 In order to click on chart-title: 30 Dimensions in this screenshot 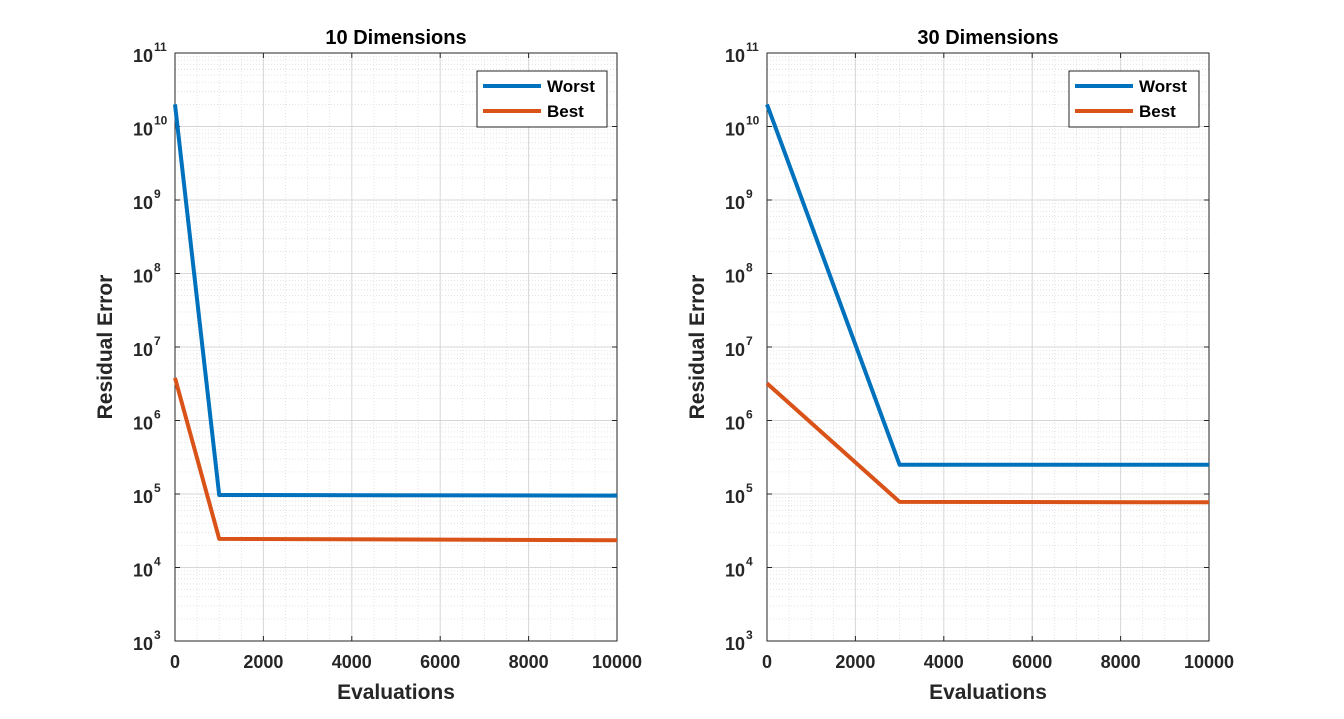, I will do `click(987, 38)`.